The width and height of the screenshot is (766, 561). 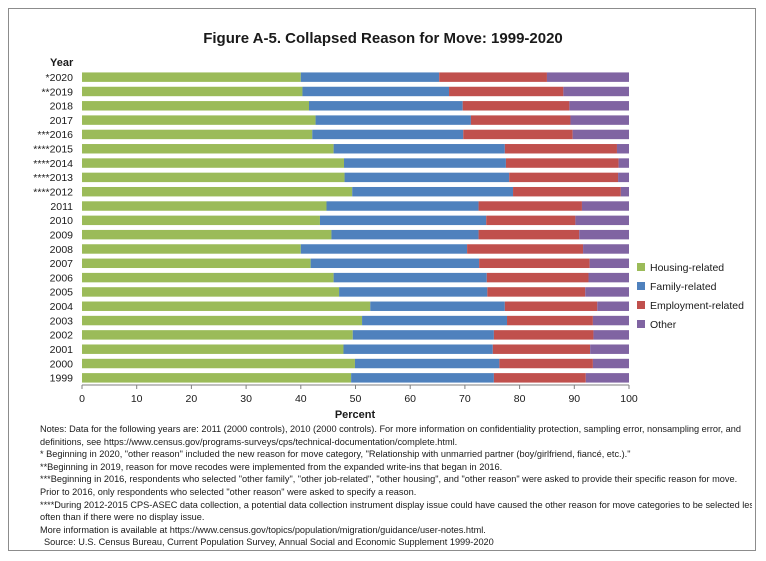 I want to click on x-axis-title: Percent, so click(x=355, y=414).